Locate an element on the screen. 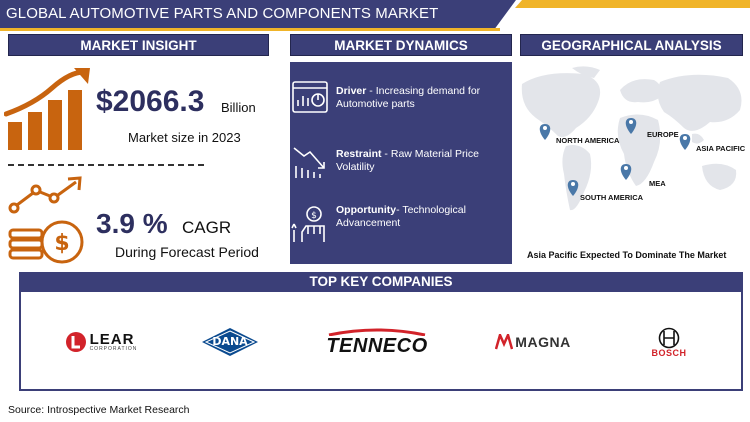 The width and height of the screenshot is (750, 422). top-key-companies-heading: TOP KEY COMPANIES is located at coordinates (381, 282).